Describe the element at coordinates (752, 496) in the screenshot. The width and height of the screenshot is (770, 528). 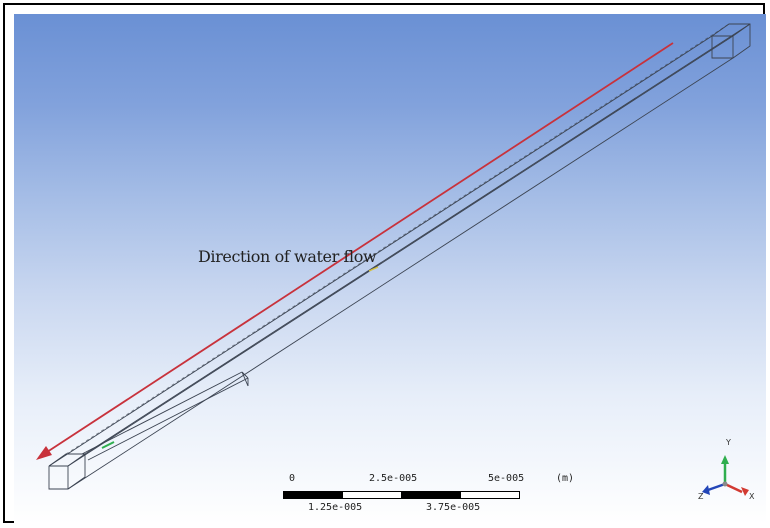
I see `x-axis-label: X` at that location.